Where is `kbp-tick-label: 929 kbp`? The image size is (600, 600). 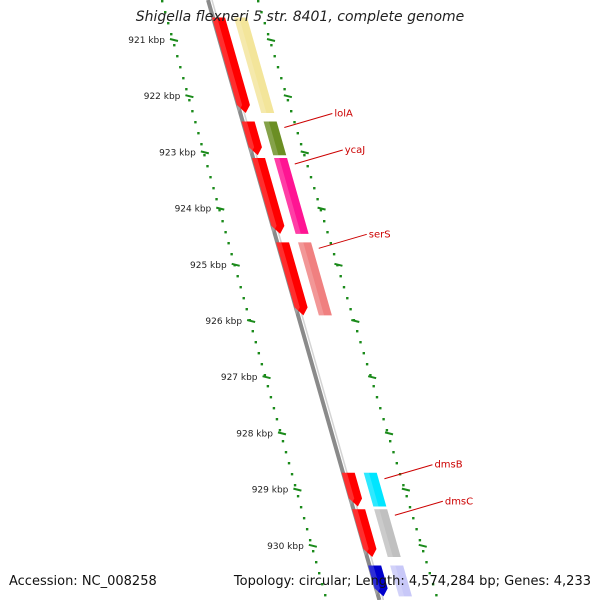
kbp-tick-label: 929 kbp is located at coordinates (270, 491).